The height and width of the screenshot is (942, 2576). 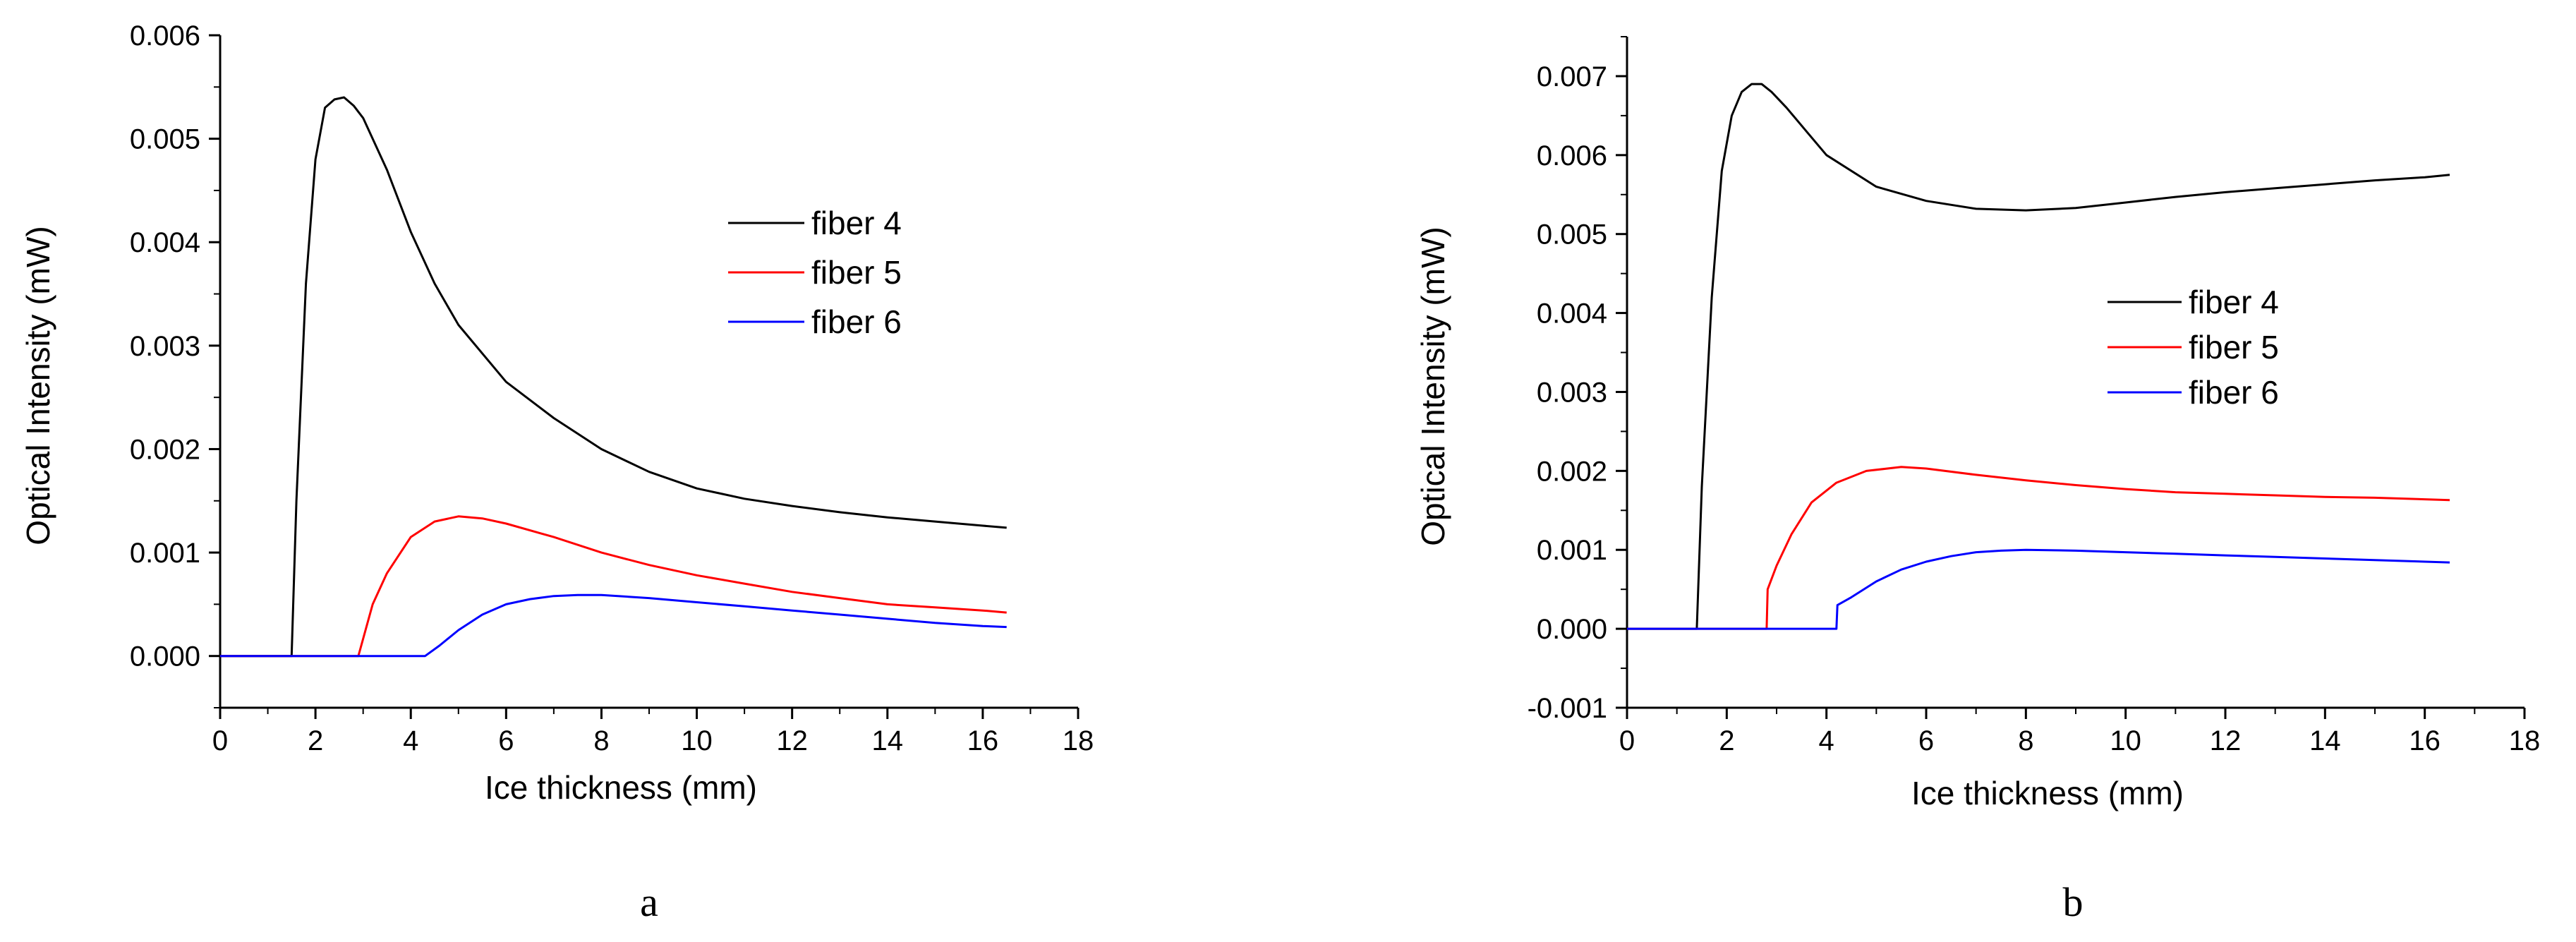 I want to click on y-tick-label: 0.007, so click(x=1572, y=76).